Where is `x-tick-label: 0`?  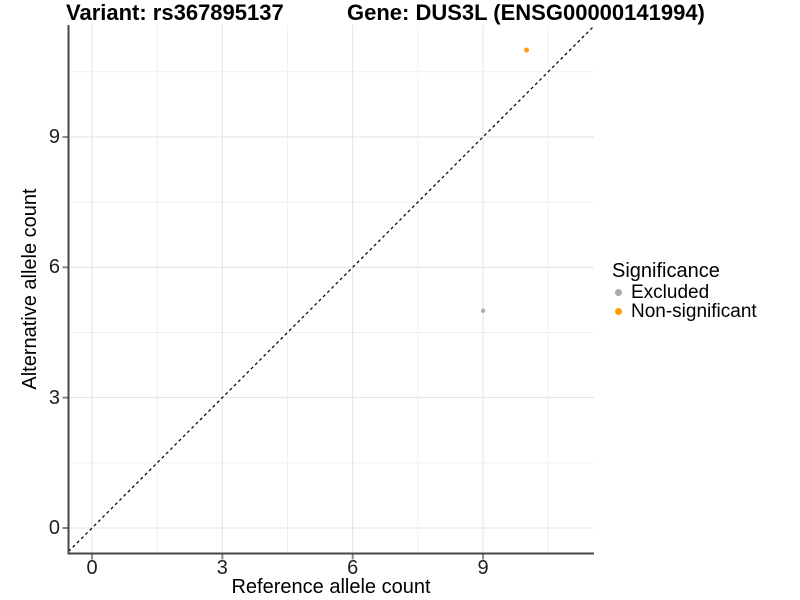 x-tick-label: 0 is located at coordinates (92, 568).